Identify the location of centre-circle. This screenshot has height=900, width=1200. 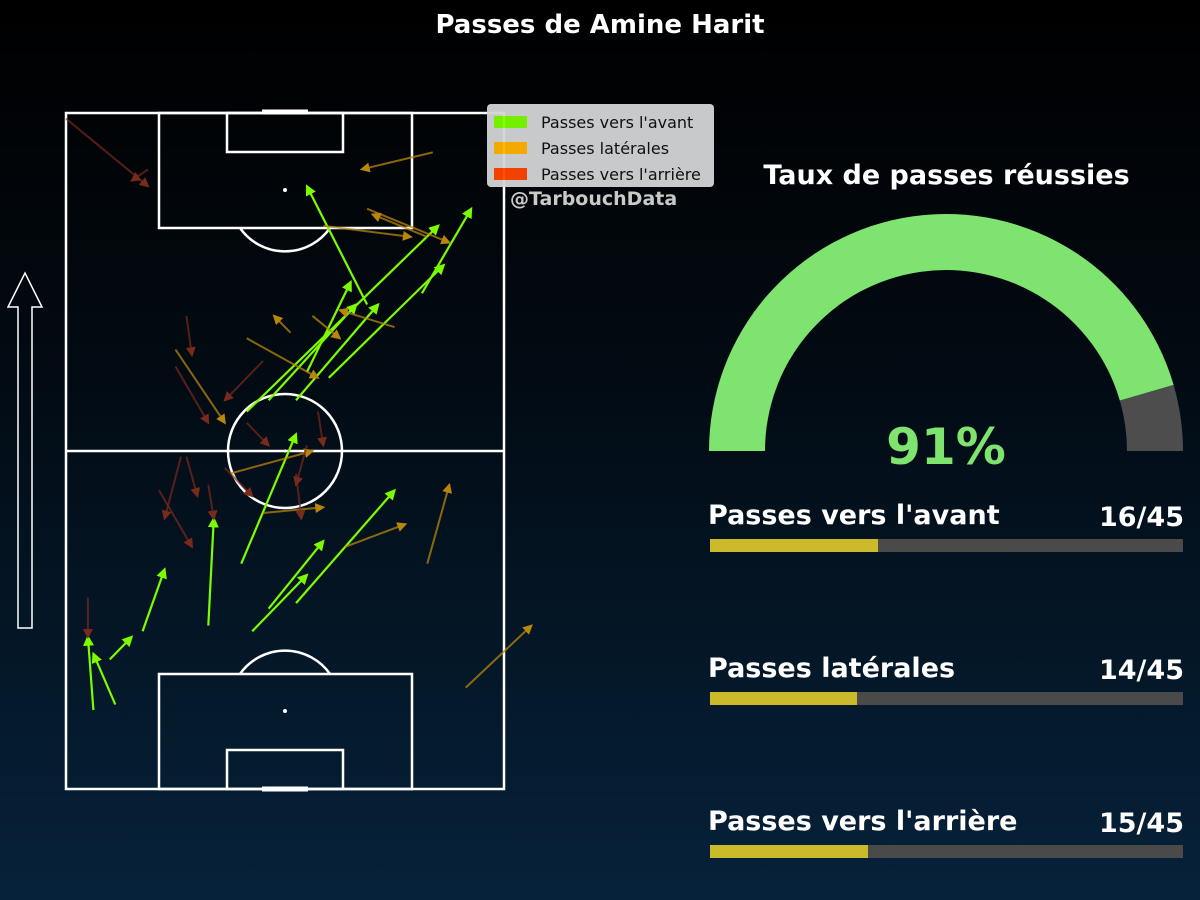
(285, 451).